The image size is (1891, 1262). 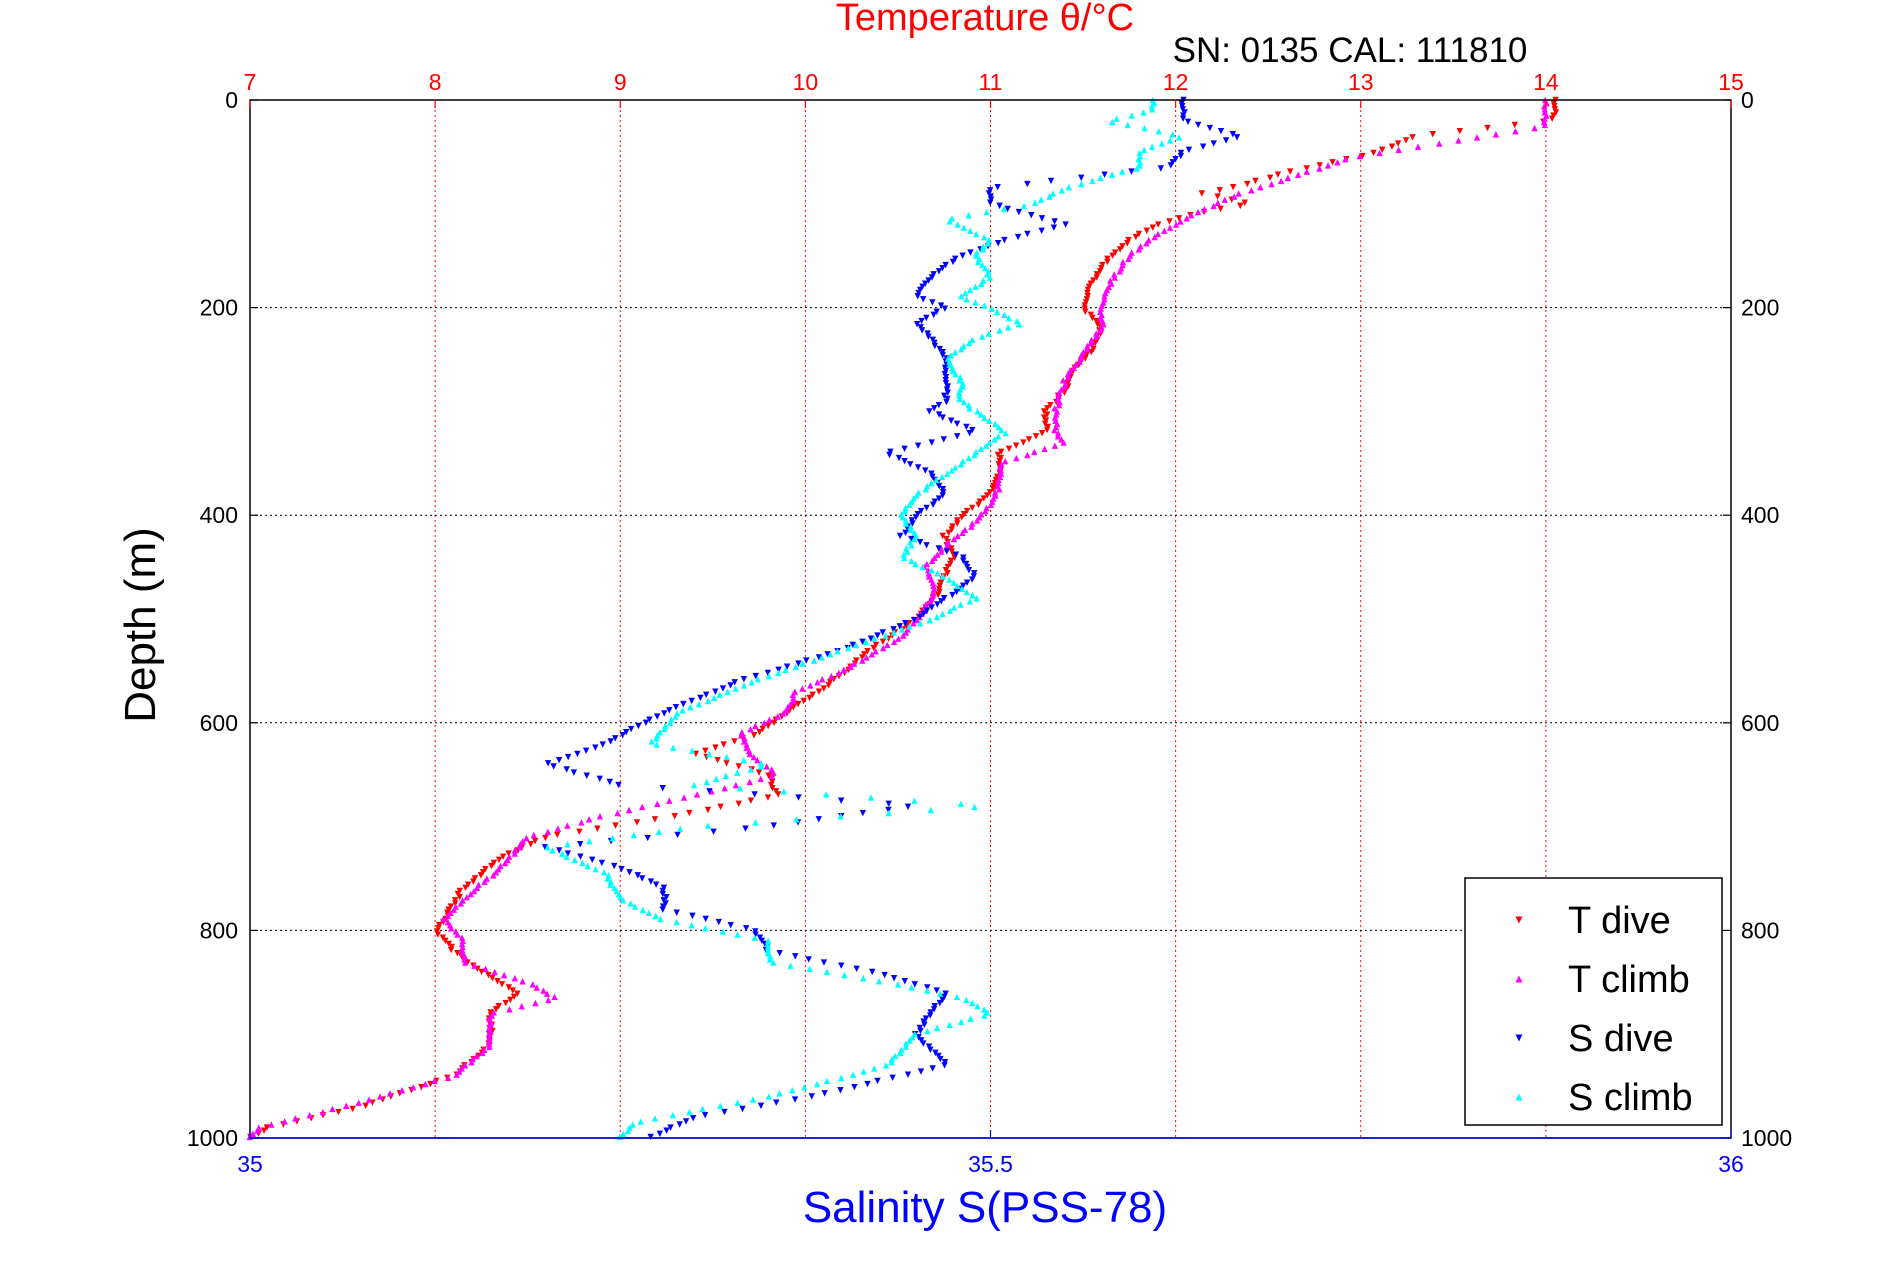 I want to click on tick-label-depth-right: 600, so click(x=1760, y=723).